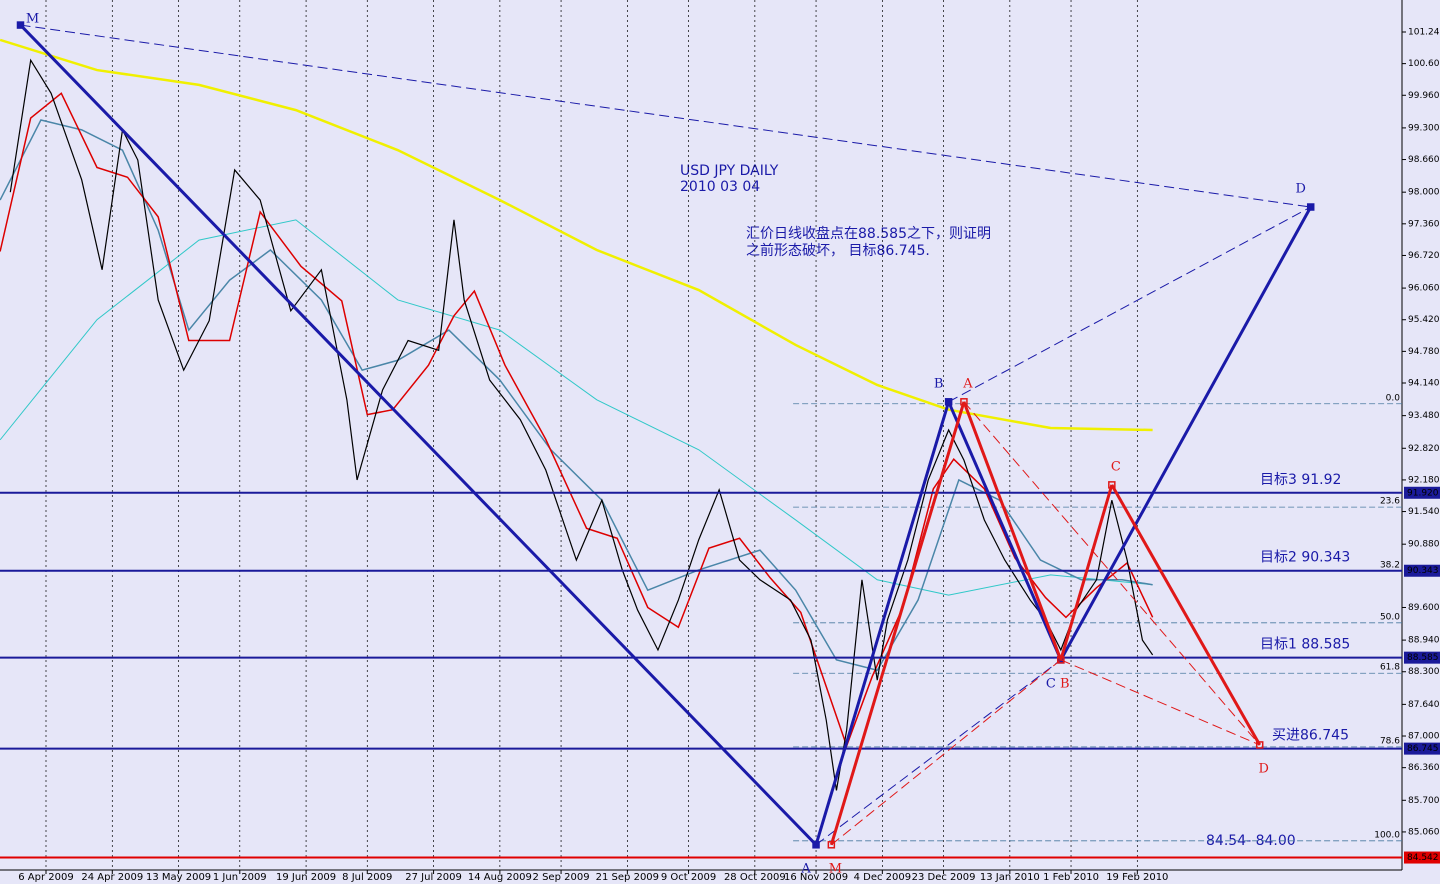 The height and width of the screenshot is (884, 1440). Describe the element at coordinates (1424, 96) in the screenshot. I see `y-tick-label: 99.960` at that location.